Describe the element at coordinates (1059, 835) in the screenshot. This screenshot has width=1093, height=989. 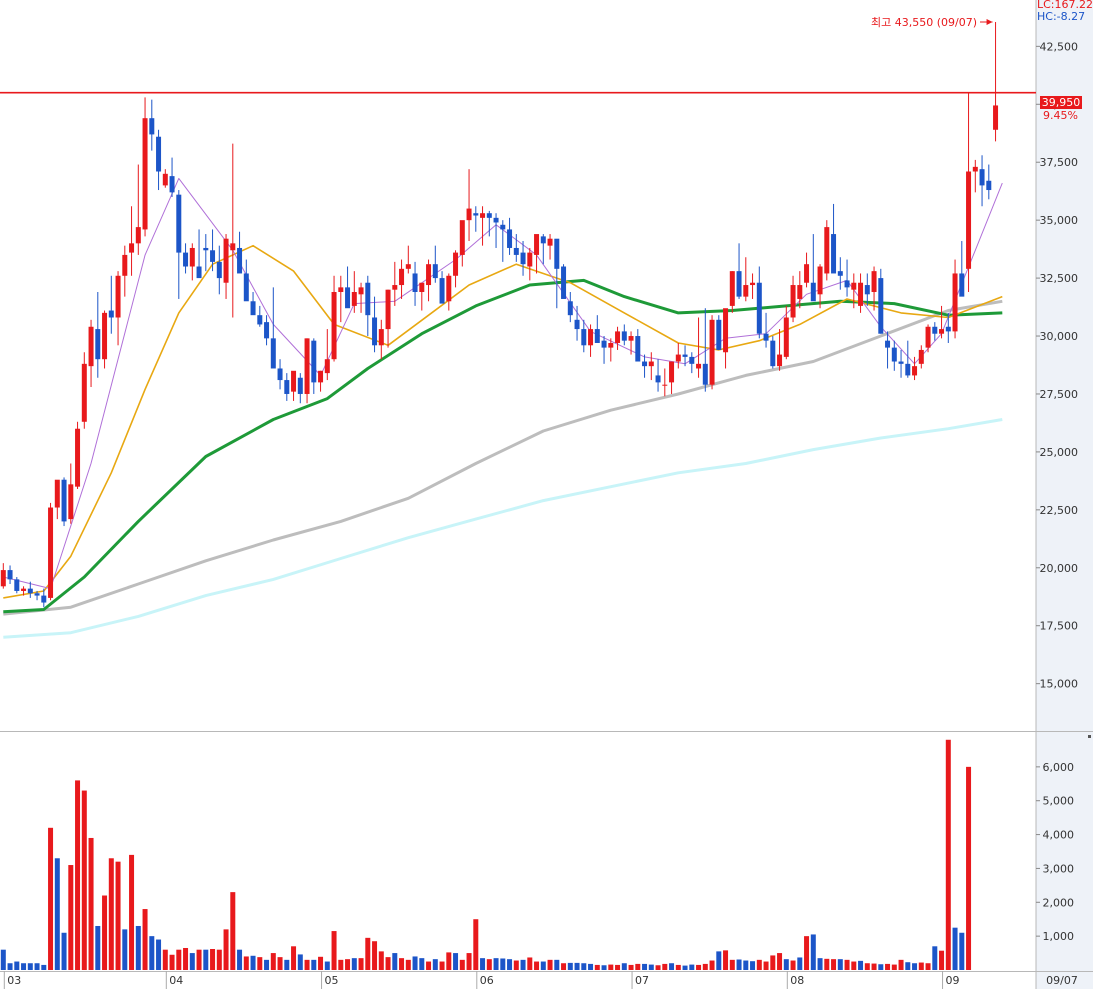
I see `volume-tick-label: 4,000` at that location.